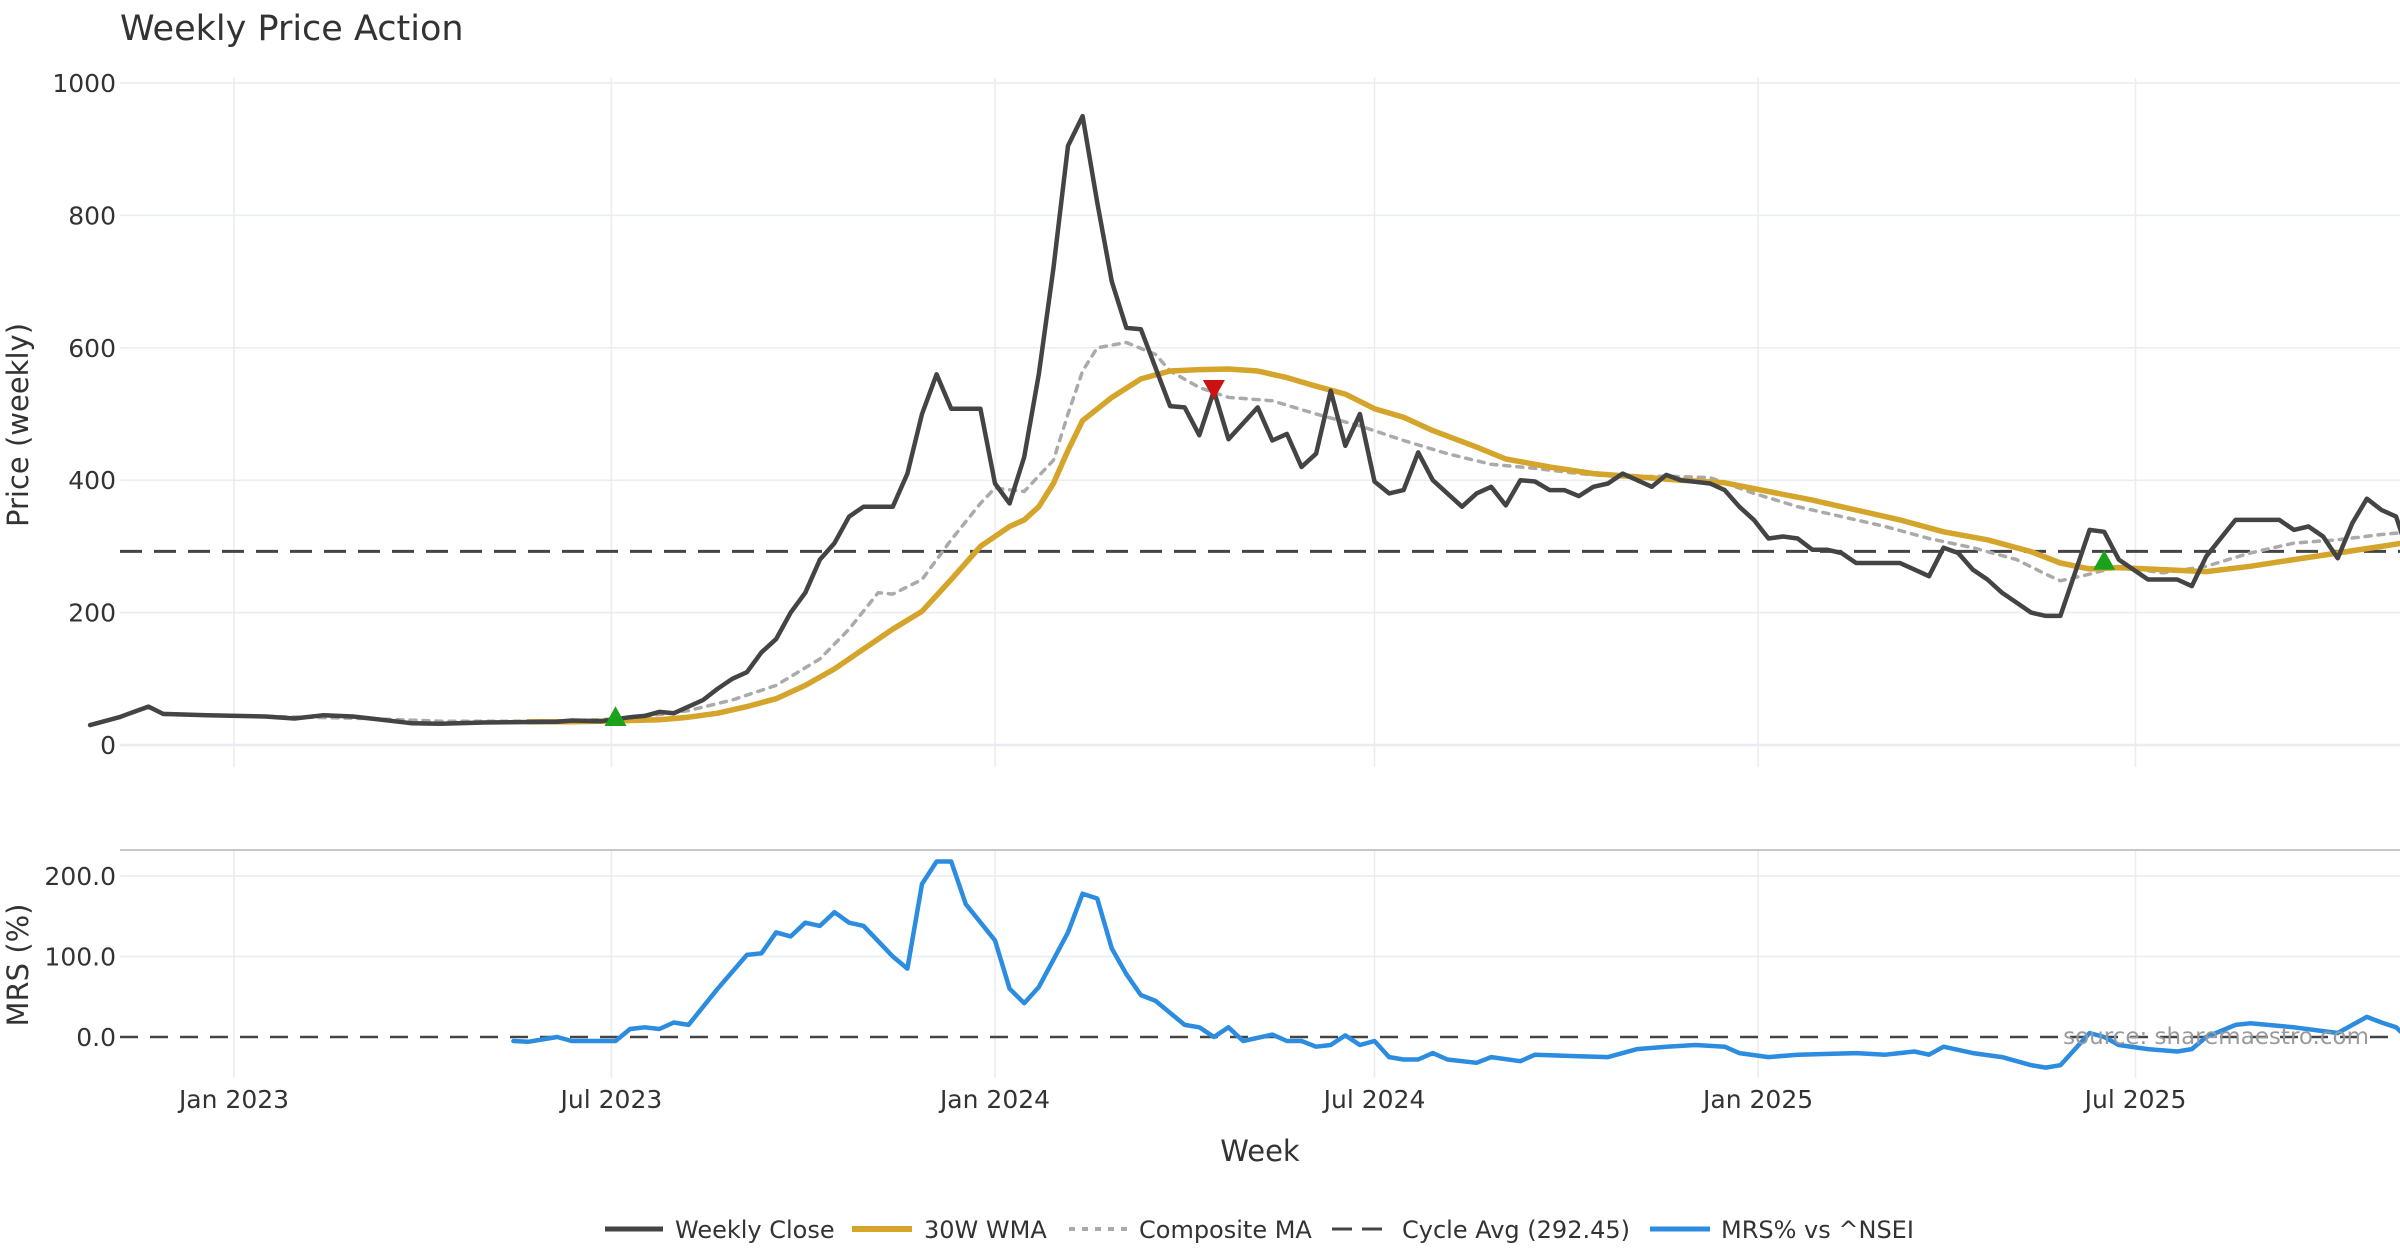  Describe the element at coordinates (1817, 1230) in the screenshot. I see `legend-mrs-label: MRS% vs ^NSEI` at that location.